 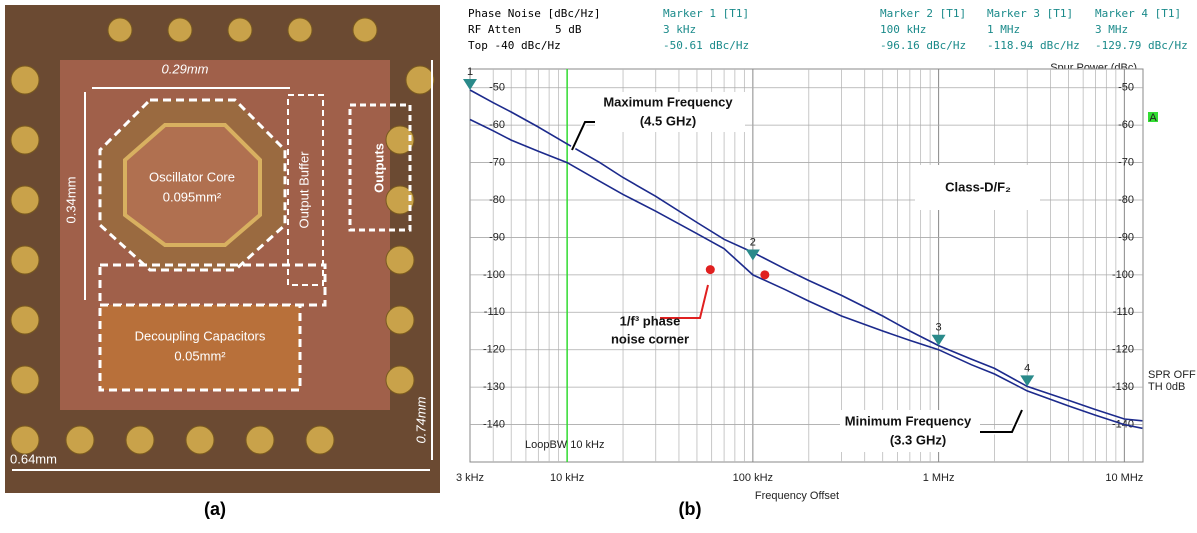 I want to click on y2-tick-label: -100, so click(x=1123, y=275).